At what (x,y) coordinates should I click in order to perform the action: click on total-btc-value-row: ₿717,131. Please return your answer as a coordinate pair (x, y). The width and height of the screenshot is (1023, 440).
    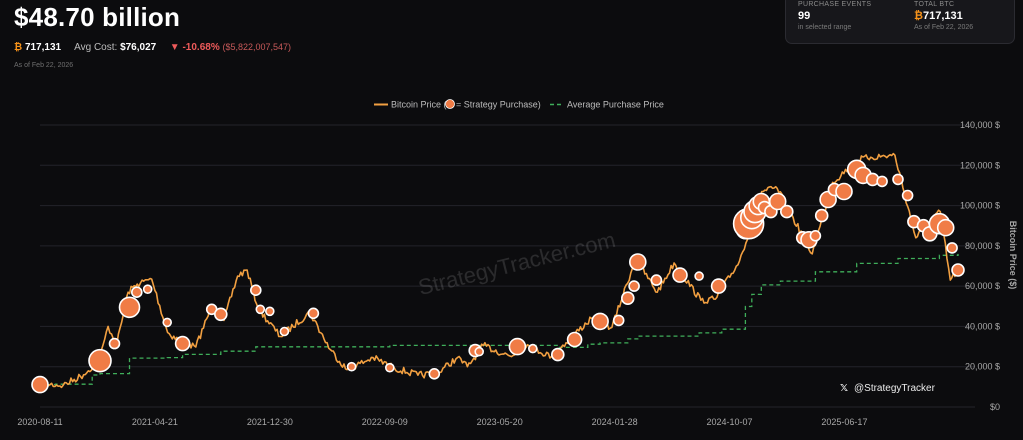
    Looking at the image, I should click on (943, 16).